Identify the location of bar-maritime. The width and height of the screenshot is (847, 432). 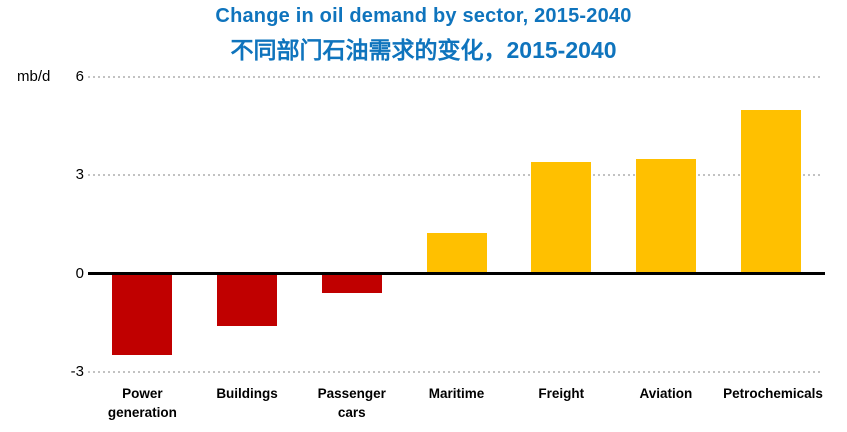
(456, 253).